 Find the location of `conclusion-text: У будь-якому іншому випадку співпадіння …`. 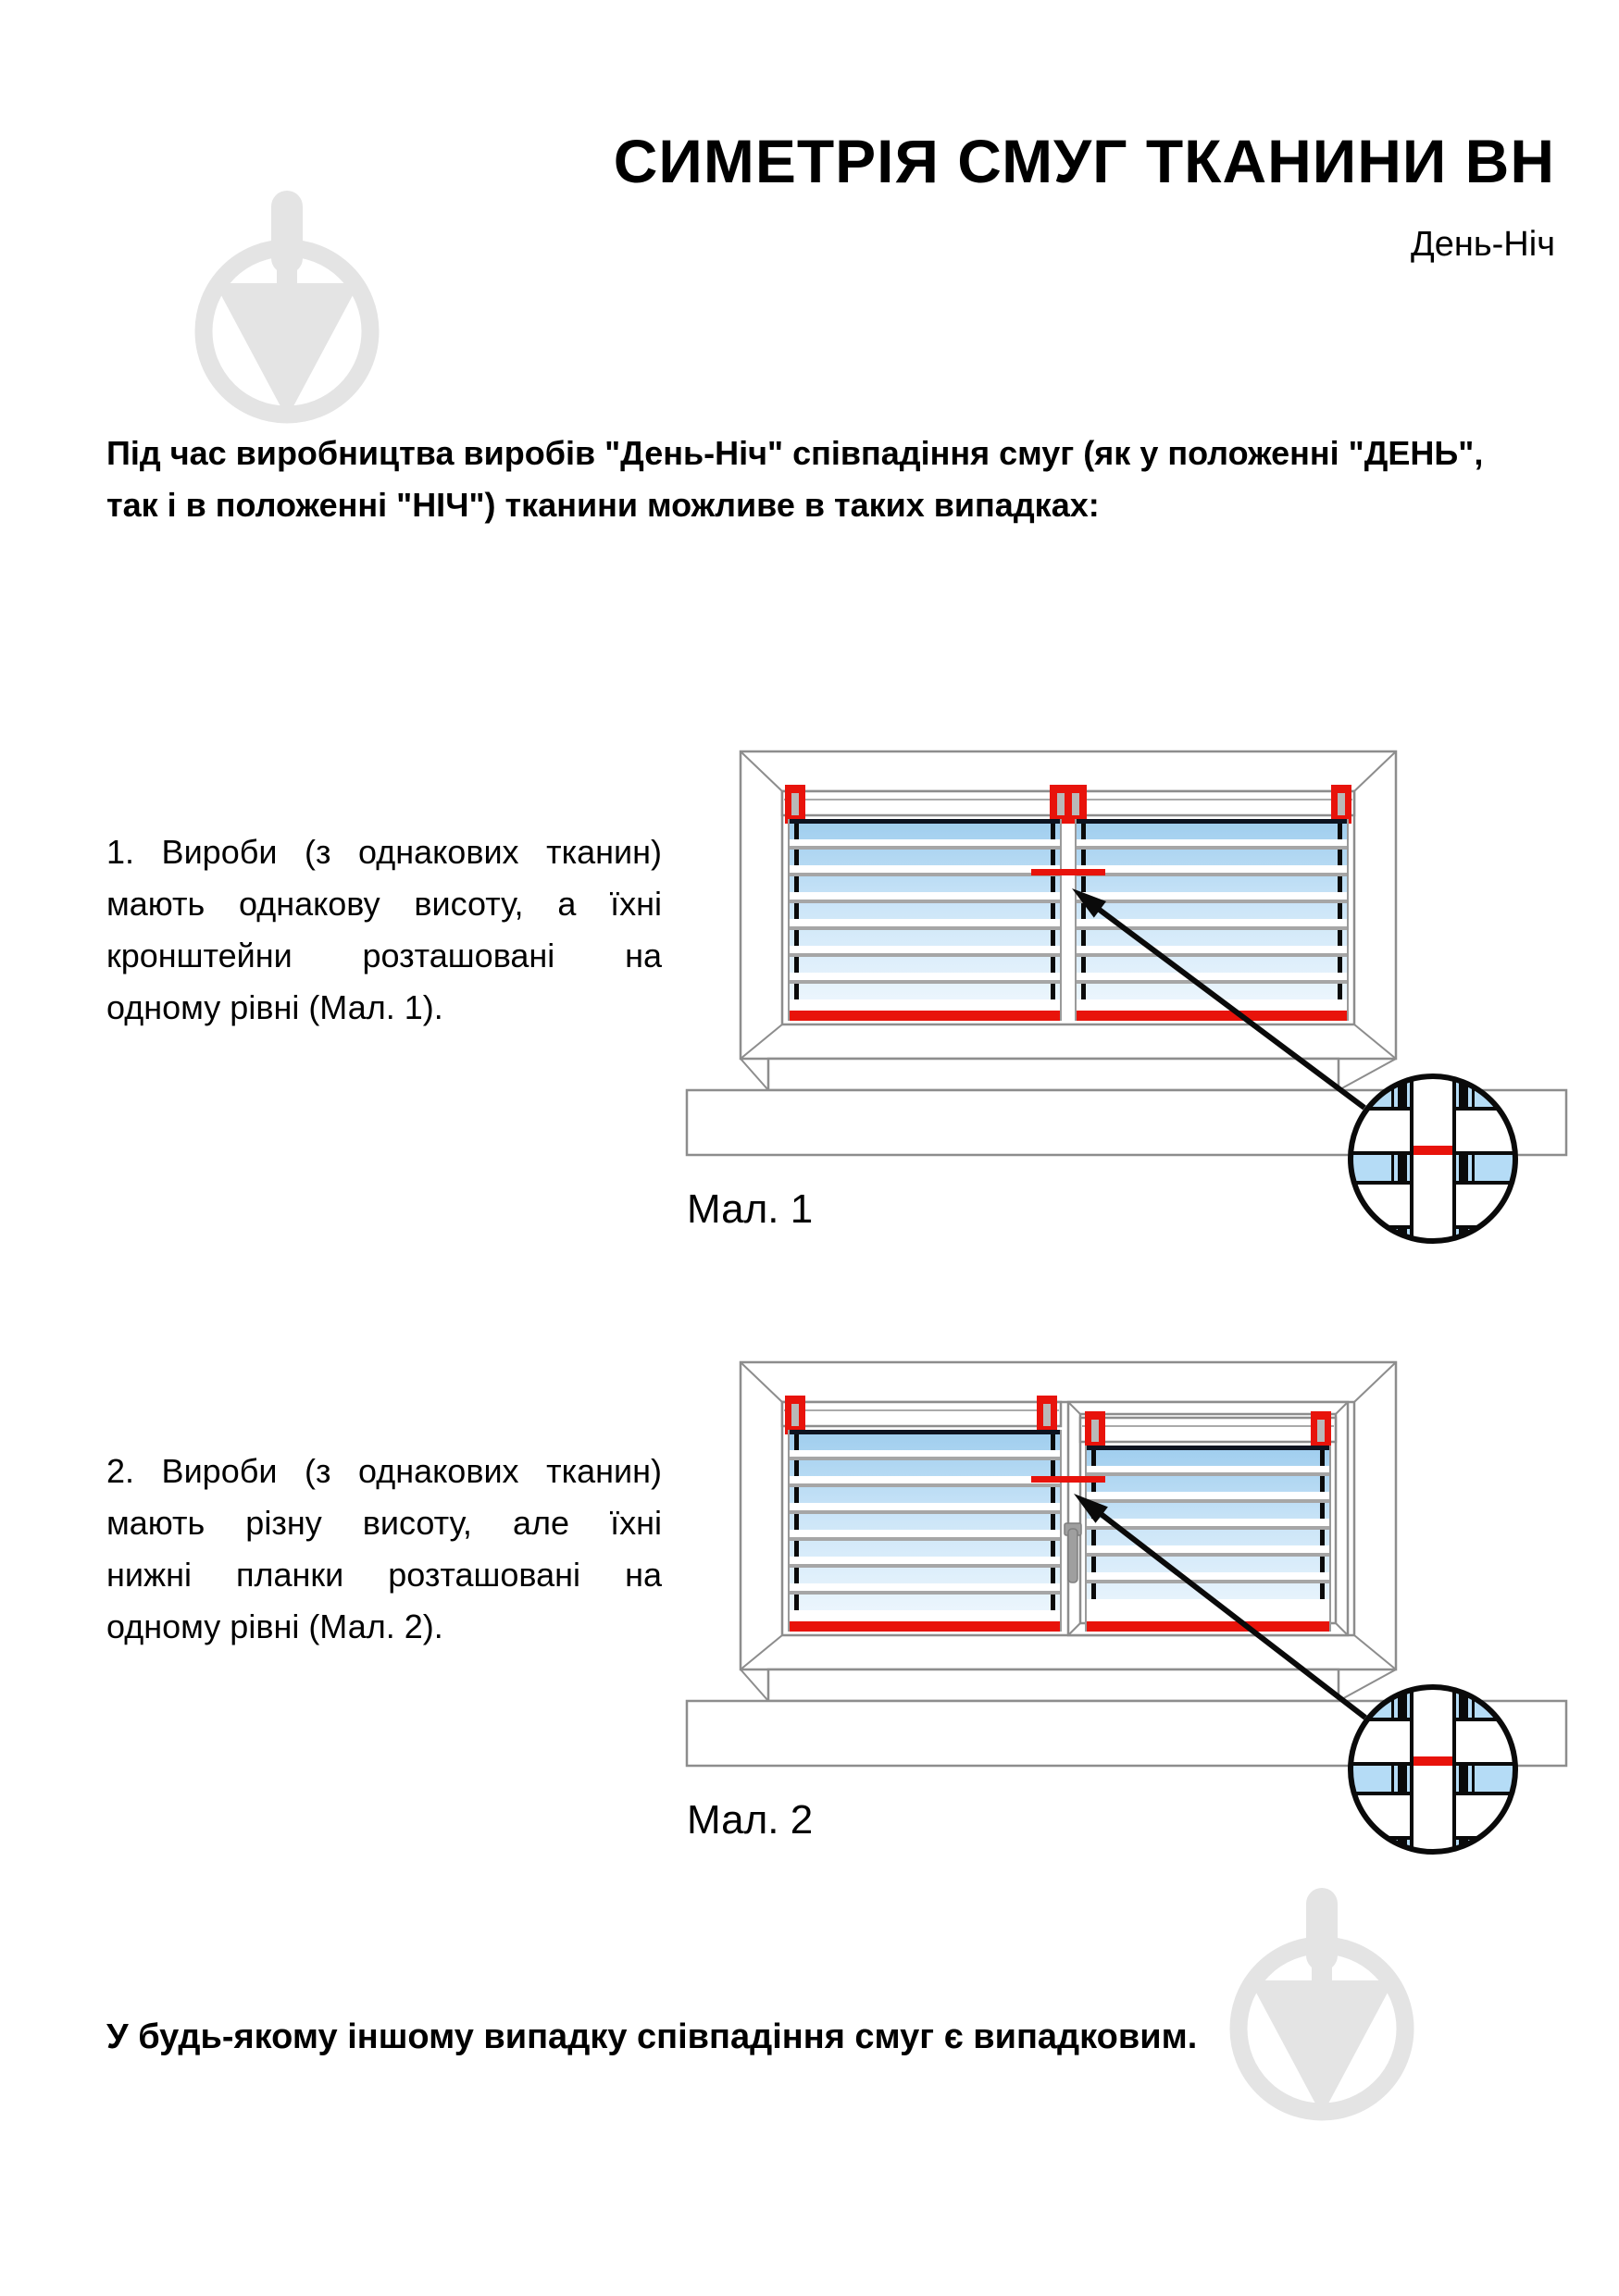

conclusion-text: У будь-якому іншому випадку співпадіння … is located at coordinates (652, 2037).